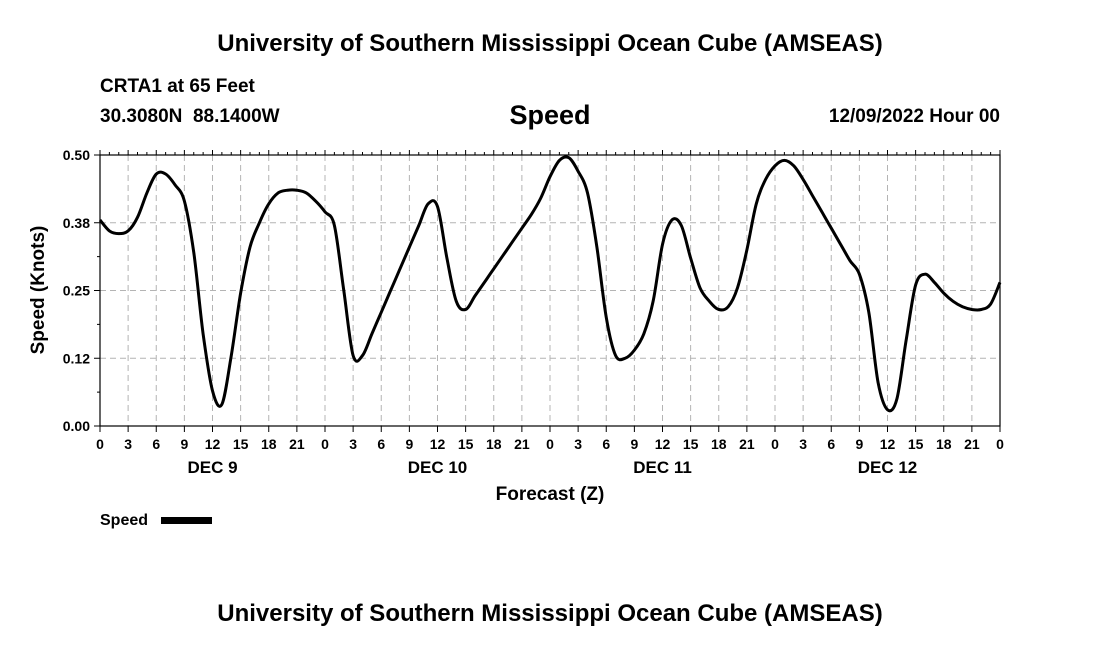 The width and height of the screenshot is (1100, 650). I want to click on y-tick-label: 0.12, so click(76, 358).